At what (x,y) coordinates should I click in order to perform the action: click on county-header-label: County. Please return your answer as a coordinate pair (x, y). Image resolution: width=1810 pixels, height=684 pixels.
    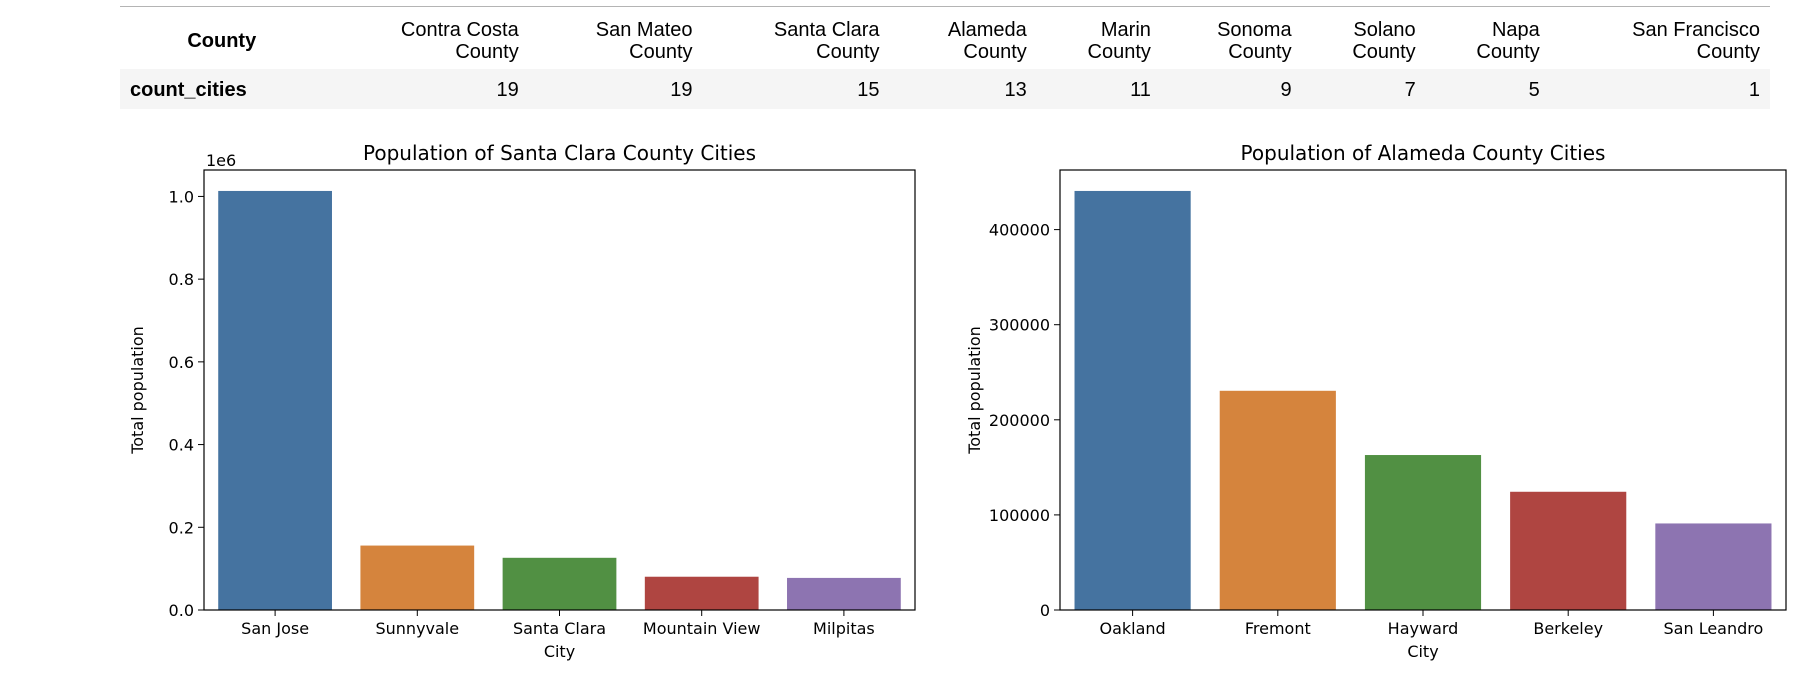
    Looking at the image, I should click on (222, 41).